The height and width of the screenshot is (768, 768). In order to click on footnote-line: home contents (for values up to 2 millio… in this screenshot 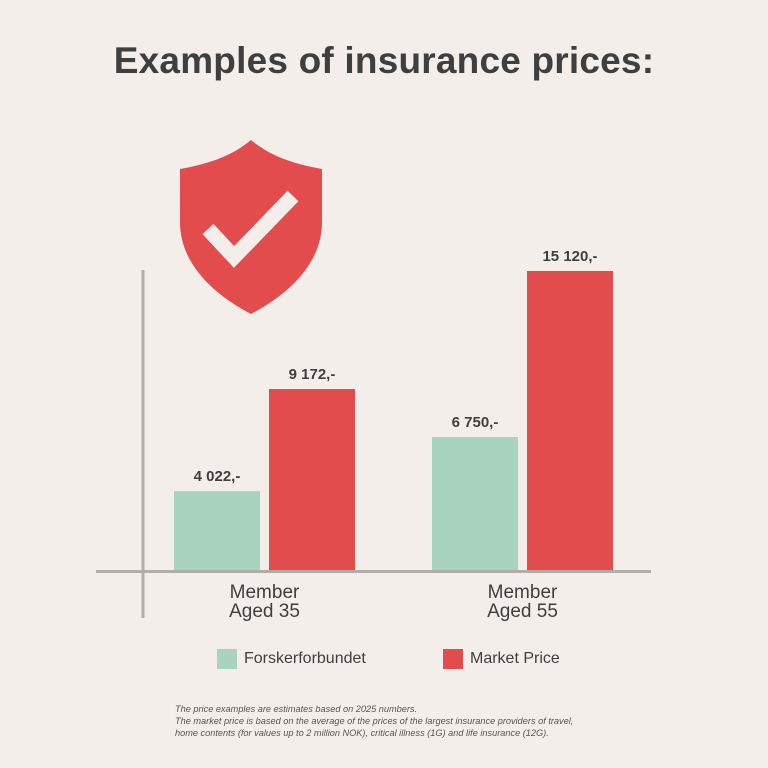, I will do `click(362, 733)`.